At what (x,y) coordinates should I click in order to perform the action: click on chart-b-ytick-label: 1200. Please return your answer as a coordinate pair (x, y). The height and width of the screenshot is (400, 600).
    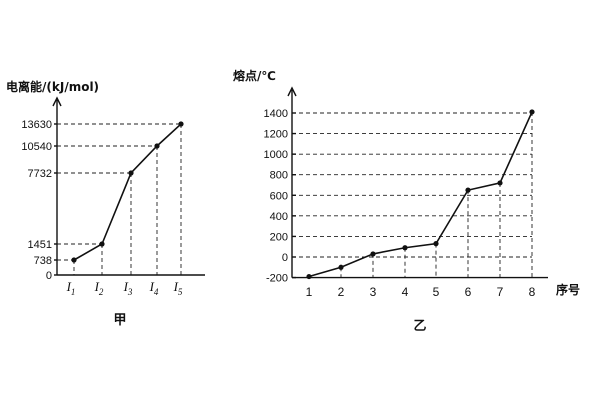
    Looking at the image, I should click on (276, 135).